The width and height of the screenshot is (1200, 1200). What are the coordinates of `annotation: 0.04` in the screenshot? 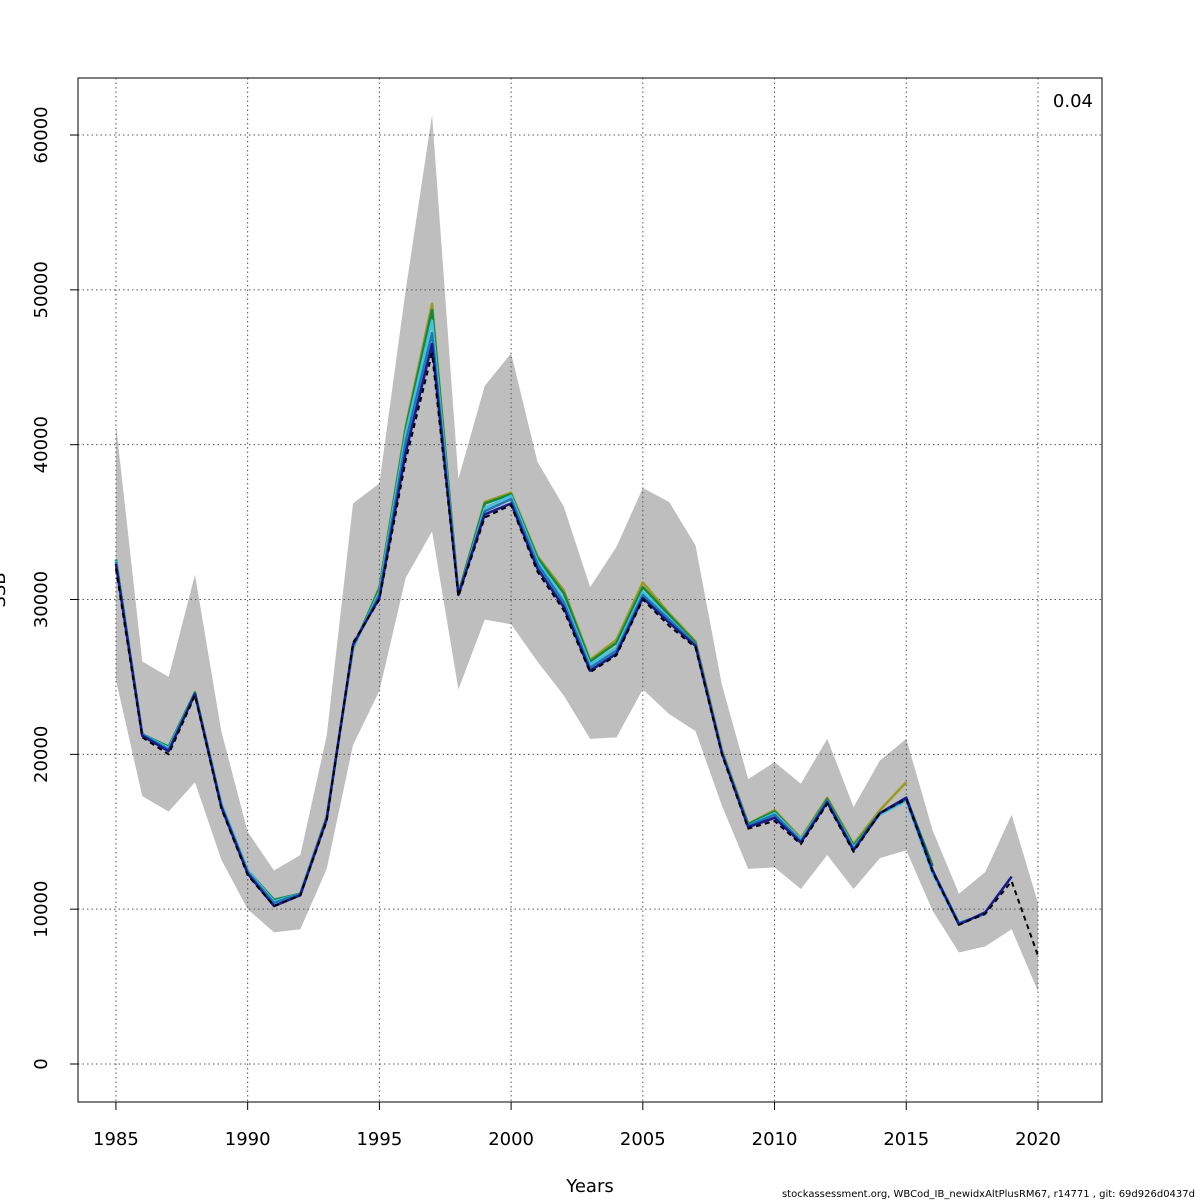 It's located at (1073, 101).